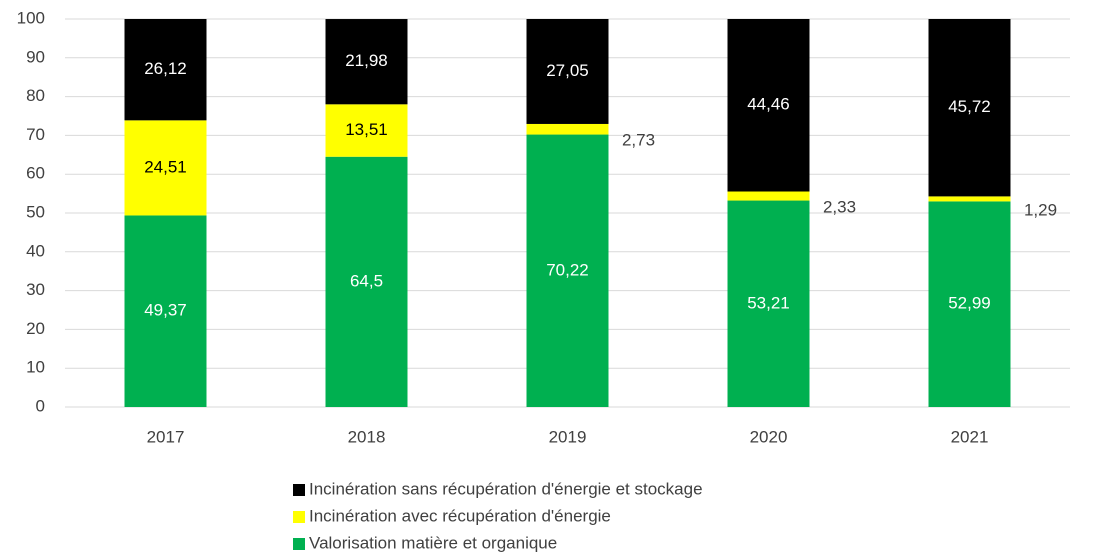  I want to click on y-tick-label: 20, so click(35, 328).